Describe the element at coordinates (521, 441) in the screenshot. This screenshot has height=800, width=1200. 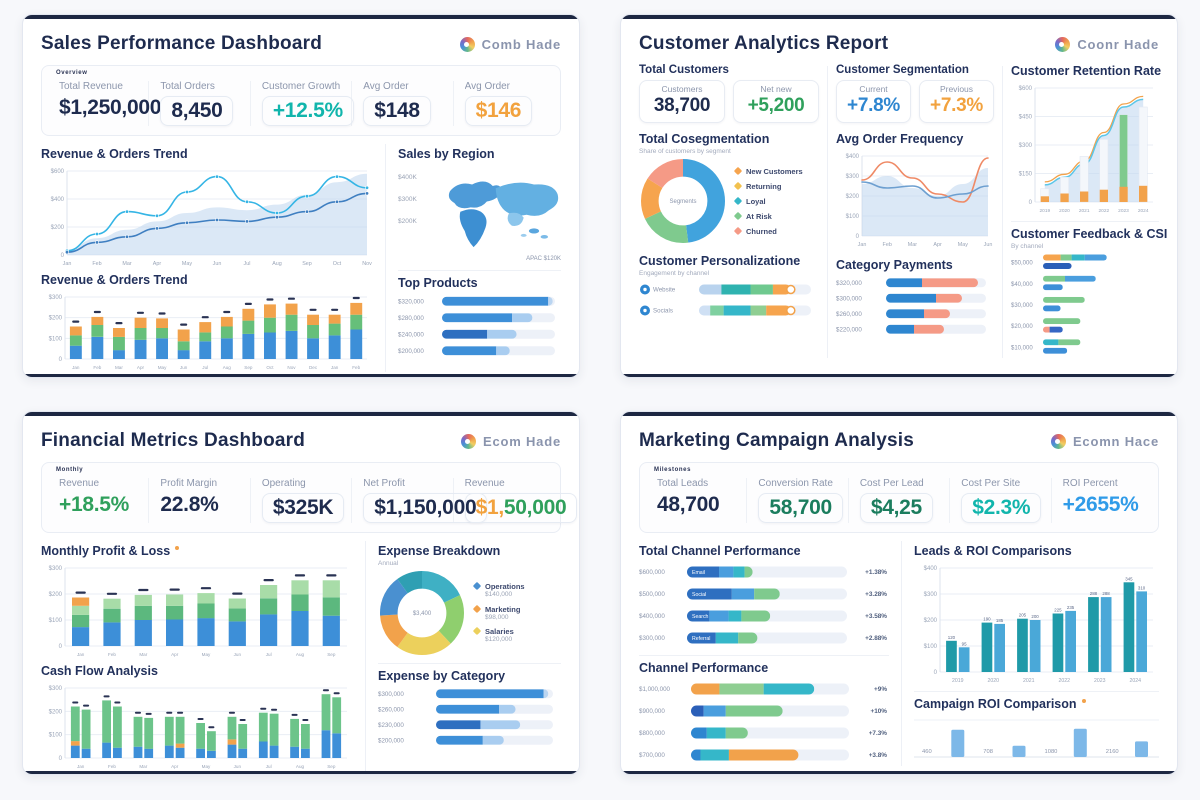
I see `brand-name: Ecom Hade` at that location.